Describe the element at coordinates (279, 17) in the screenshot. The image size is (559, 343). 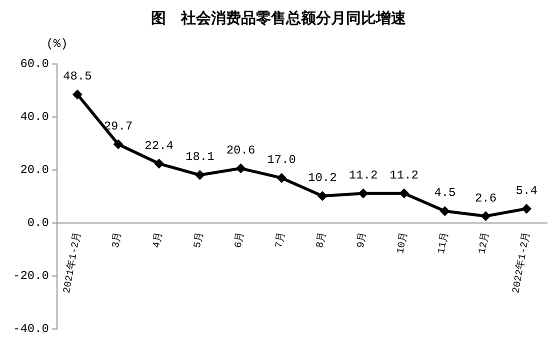
I see `chart-title: 图 社会消费品零售总额分月同比增速` at that location.